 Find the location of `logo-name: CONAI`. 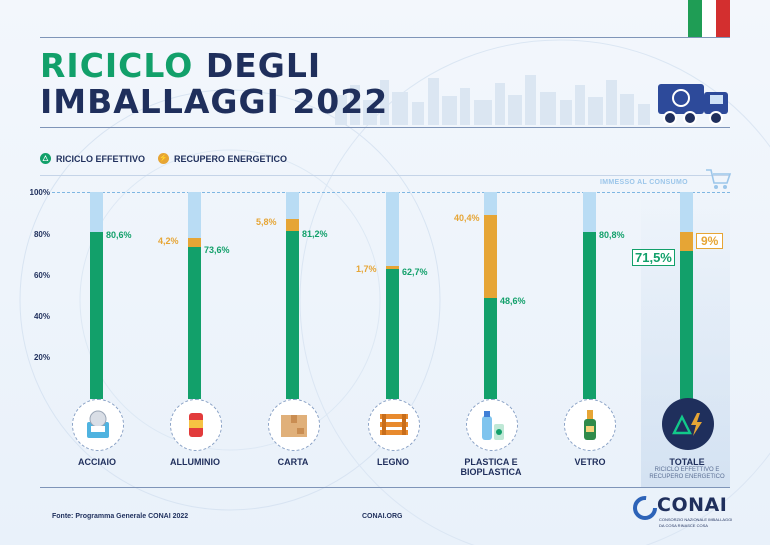

logo-name: CONAI is located at coordinates (692, 505).